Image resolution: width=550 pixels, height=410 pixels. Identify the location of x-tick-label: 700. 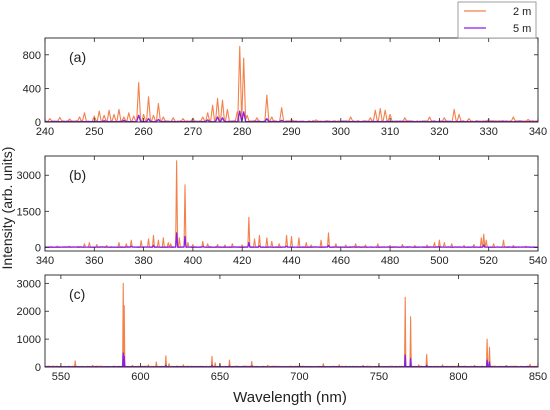
(299, 377).